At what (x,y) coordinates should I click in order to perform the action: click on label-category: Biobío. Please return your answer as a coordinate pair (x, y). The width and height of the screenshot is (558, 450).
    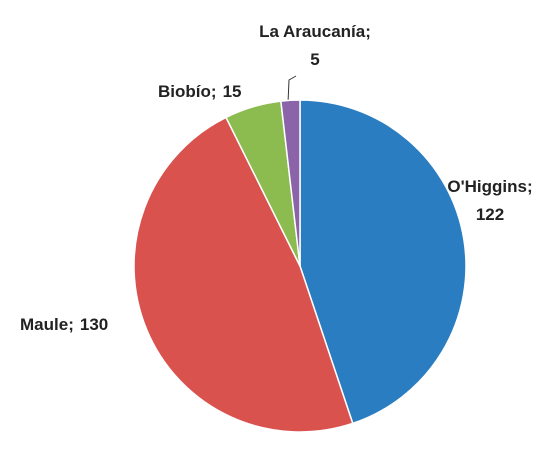
    Looking at the image, I should click on (184, 91).